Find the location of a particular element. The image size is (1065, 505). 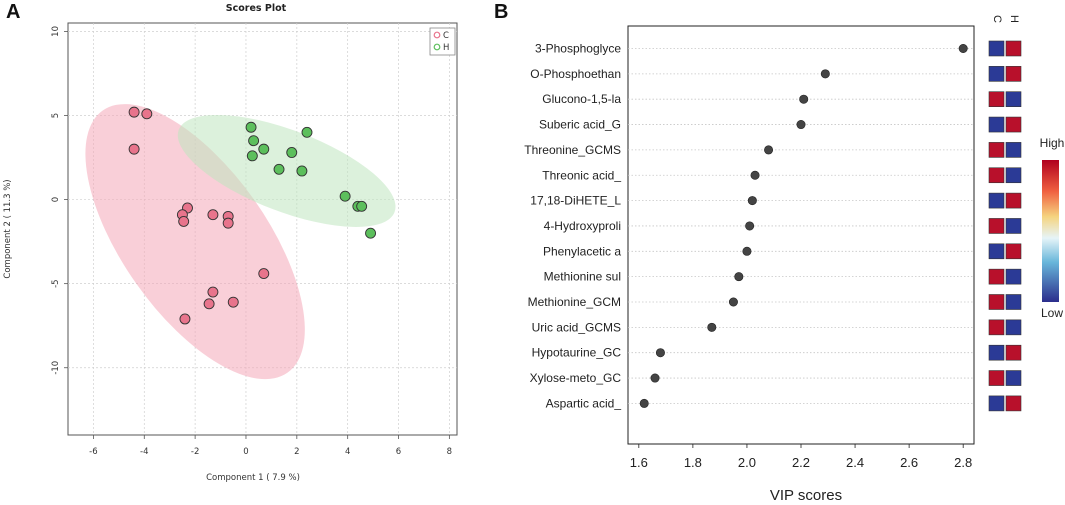

vip-x-tick-label: 1.8 is located at coordinates (693, 462).